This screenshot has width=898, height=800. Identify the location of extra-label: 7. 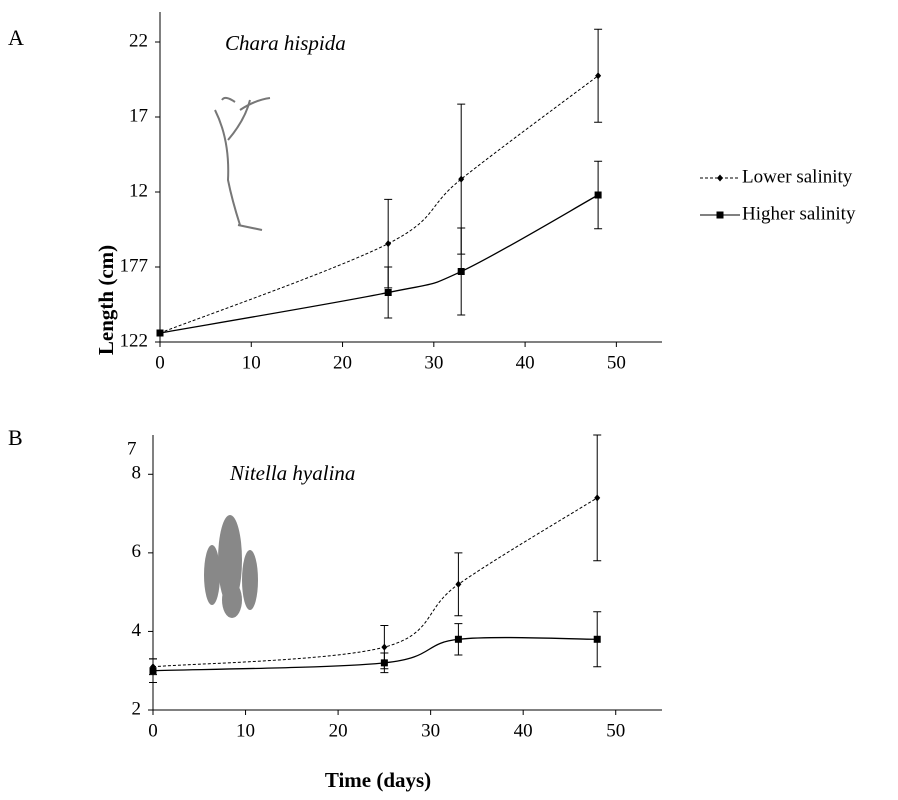
(132, 448).